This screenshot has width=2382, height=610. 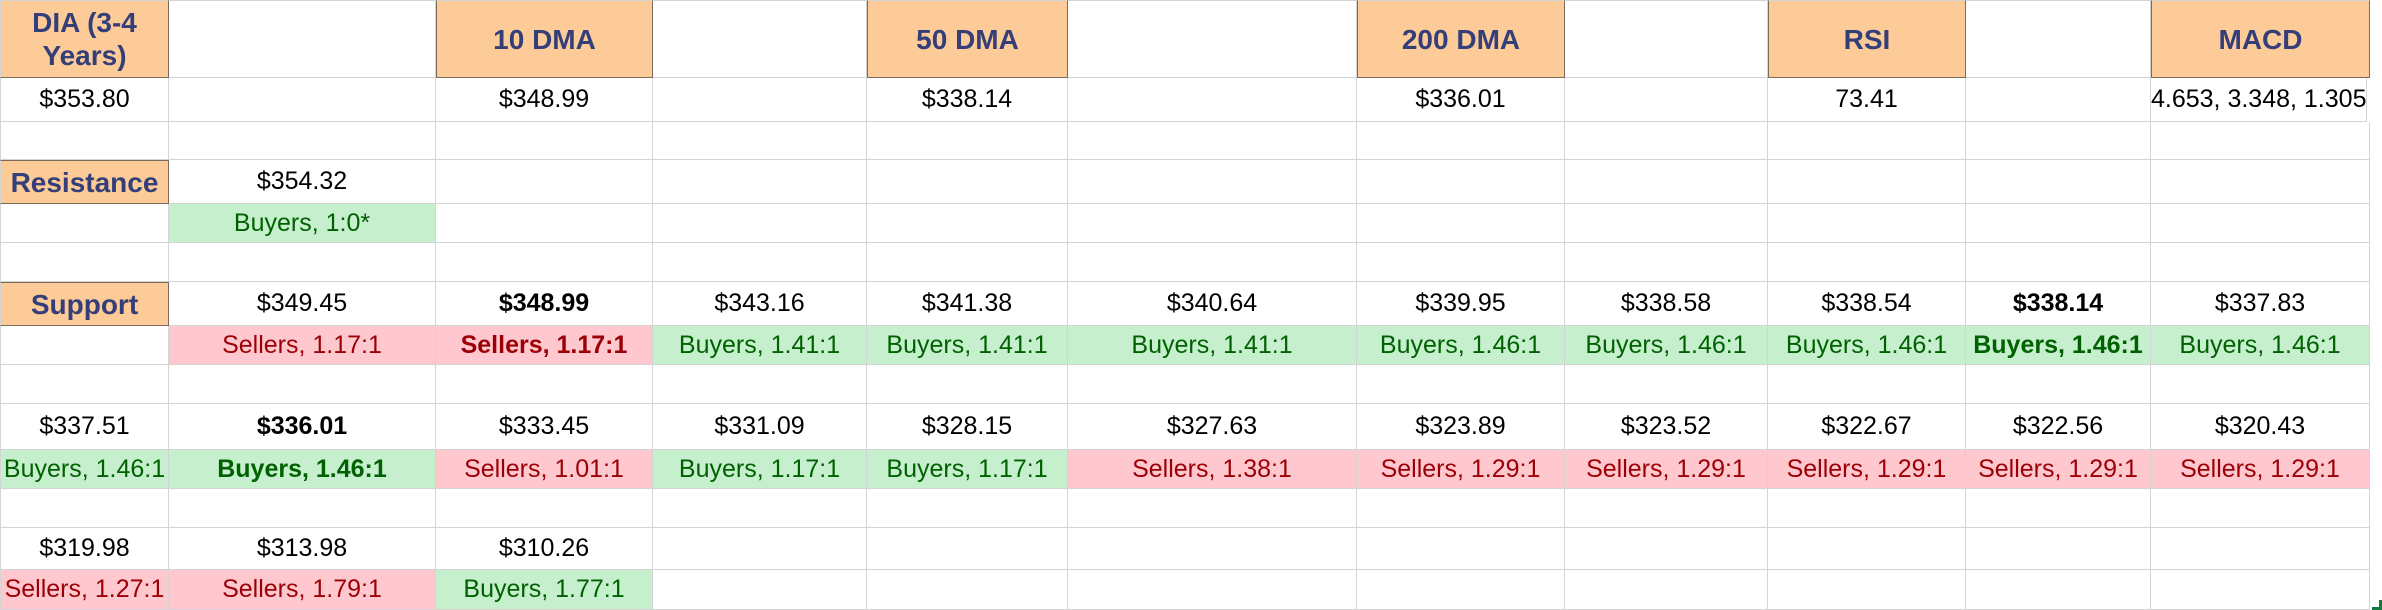 I want to click on resistance-label: Resistance, so click(x=84, y=182).